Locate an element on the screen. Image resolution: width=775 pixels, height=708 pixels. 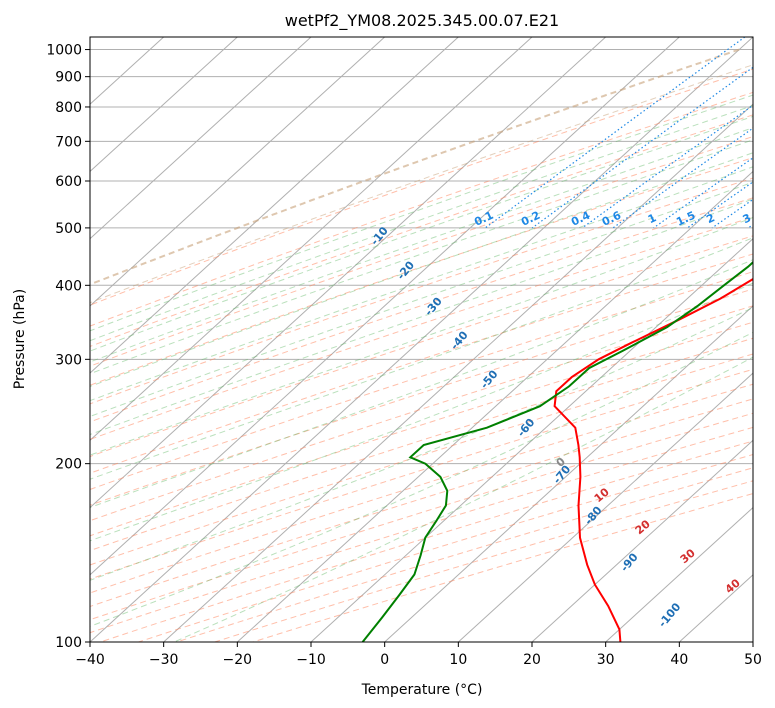
mixing-ratio-label: 0.4 is located at coordinates (580, 219).